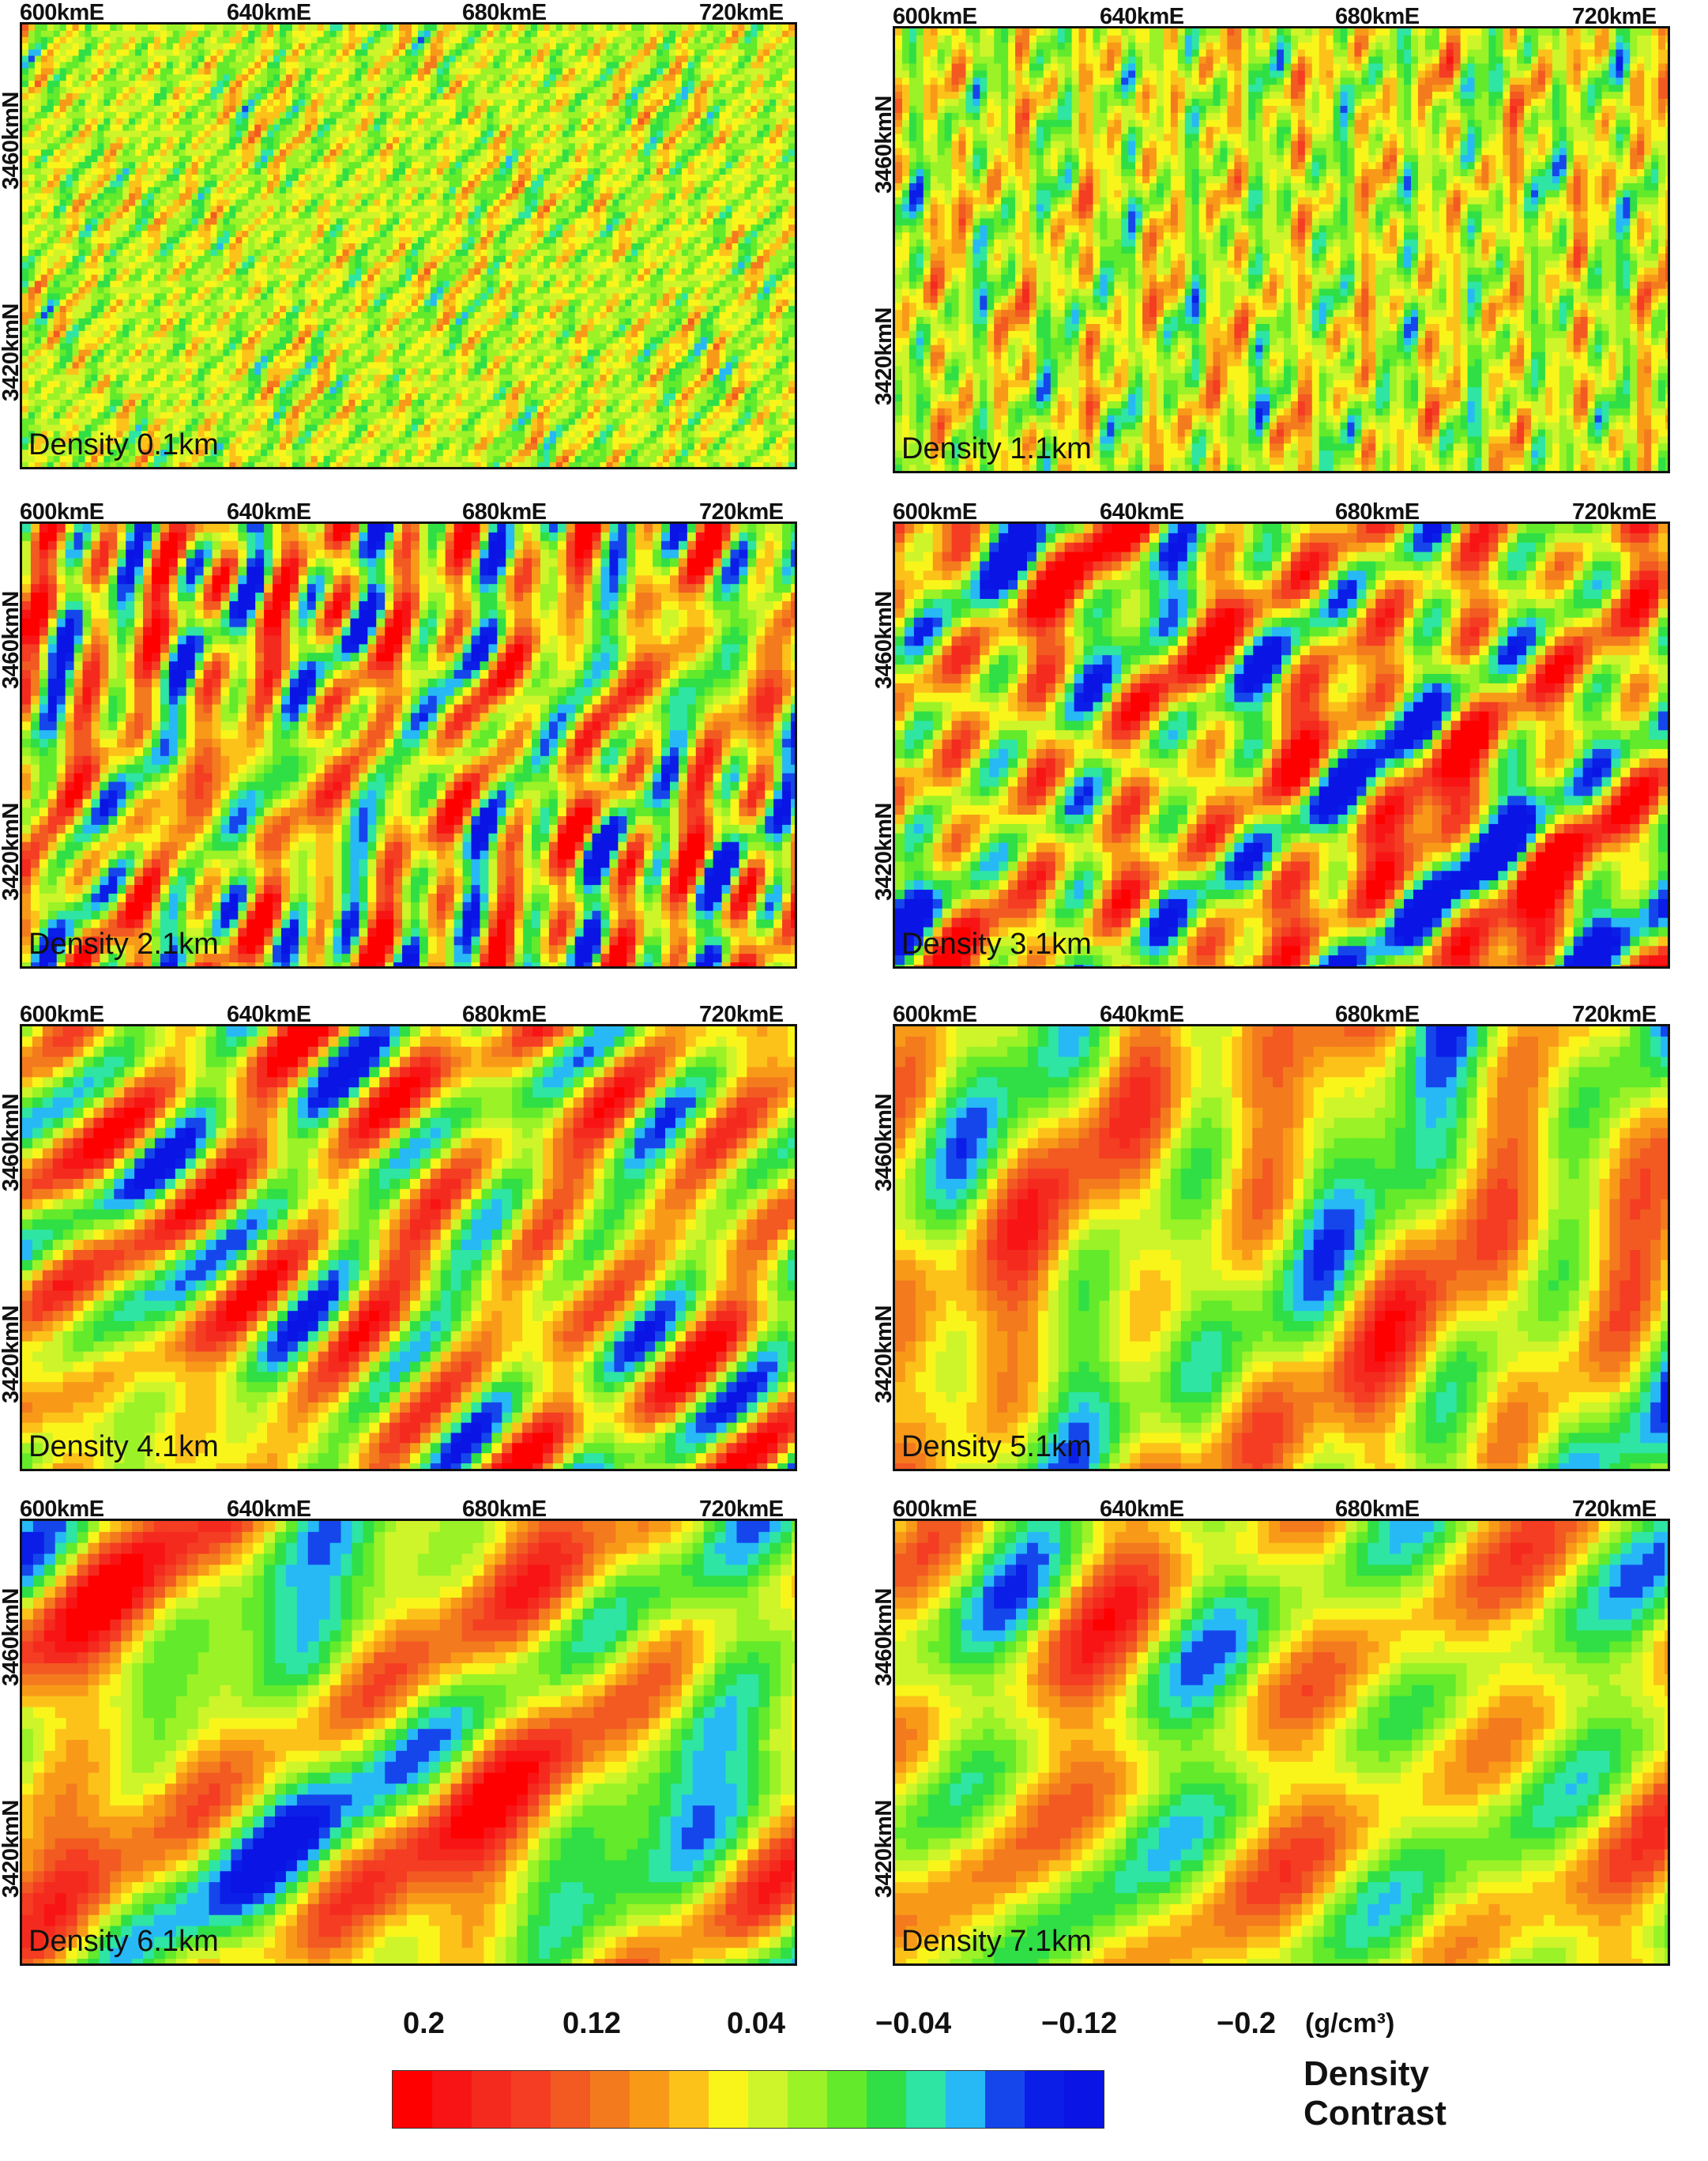 This screenshot has height=2161, width=1708. What do you see at coordinates (591, 2024) in the screenshot?
I see `legend-tick-1: 0.12` at bounding box center [591, 2024].